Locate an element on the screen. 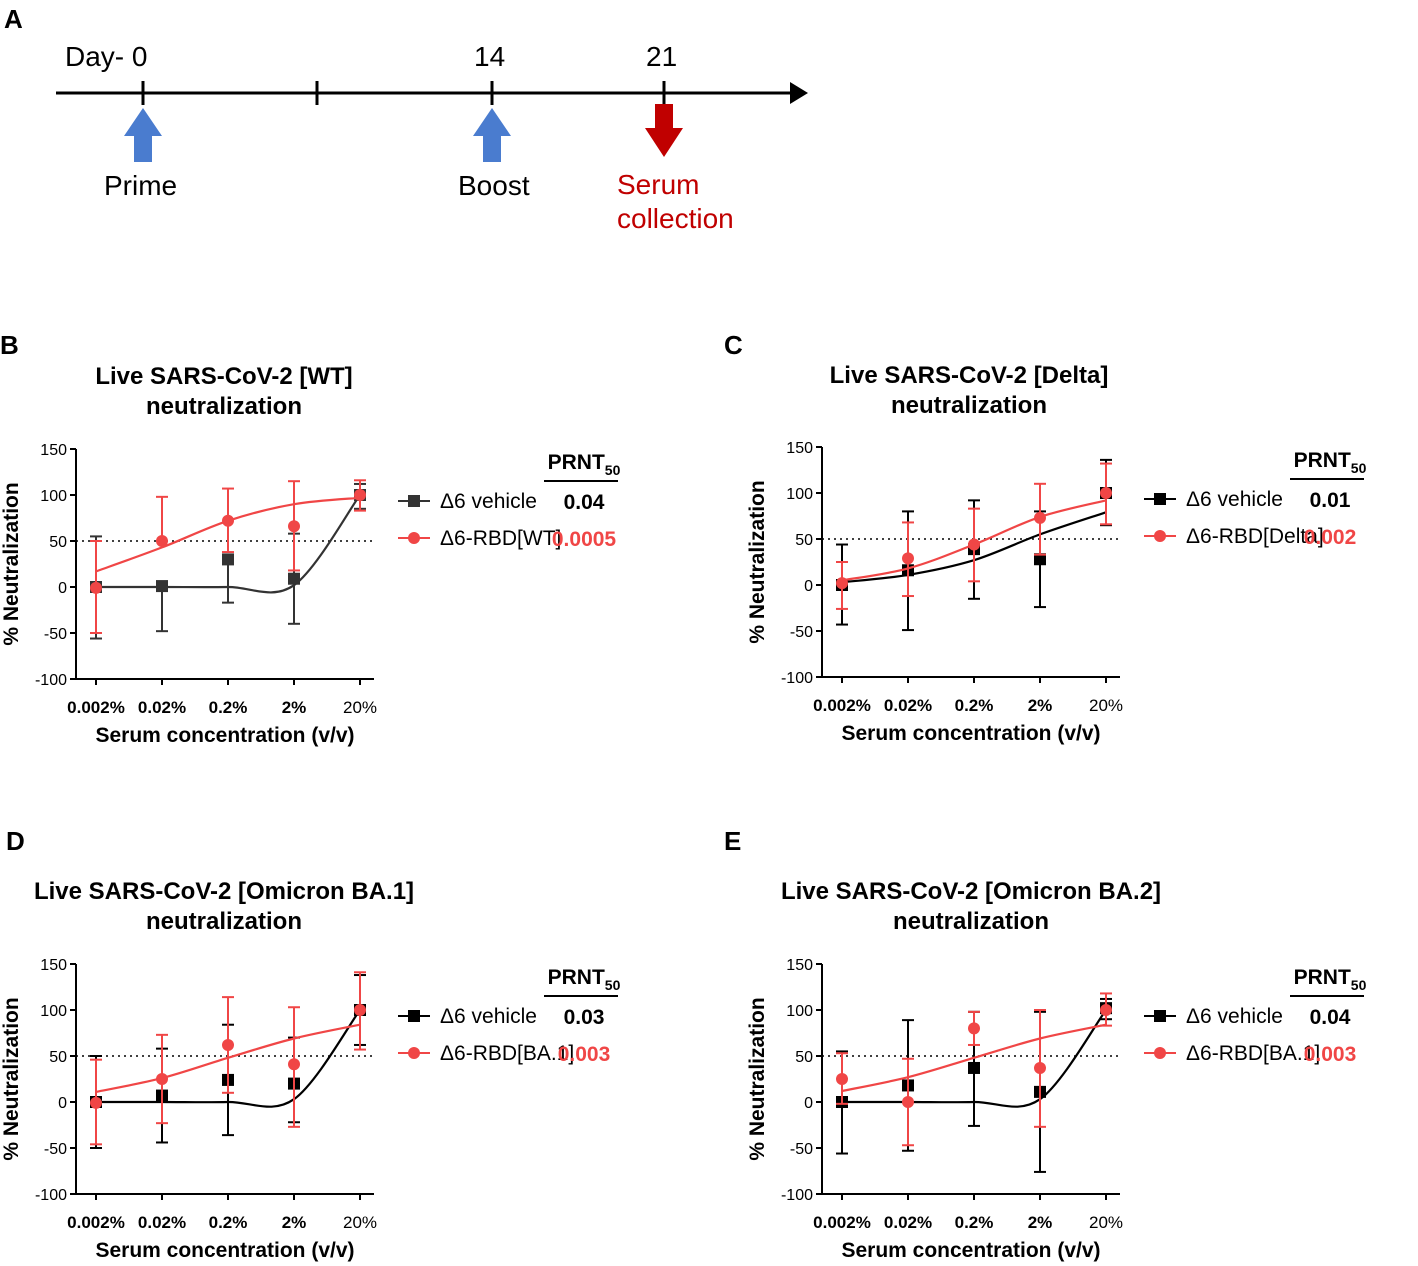  prnt50-value: 0.0005 is located at coordinates (584, 539).